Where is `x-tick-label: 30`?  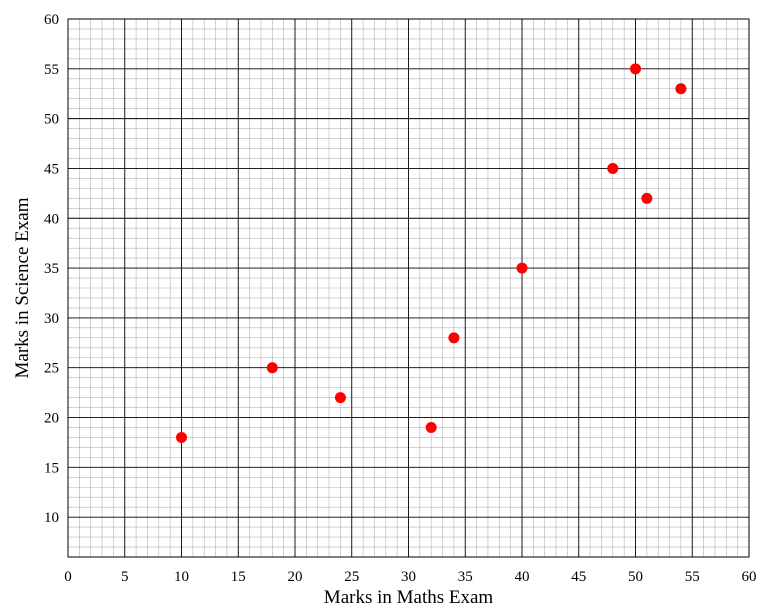
x-tick-label: 30 is located at coordinates (408, 577).